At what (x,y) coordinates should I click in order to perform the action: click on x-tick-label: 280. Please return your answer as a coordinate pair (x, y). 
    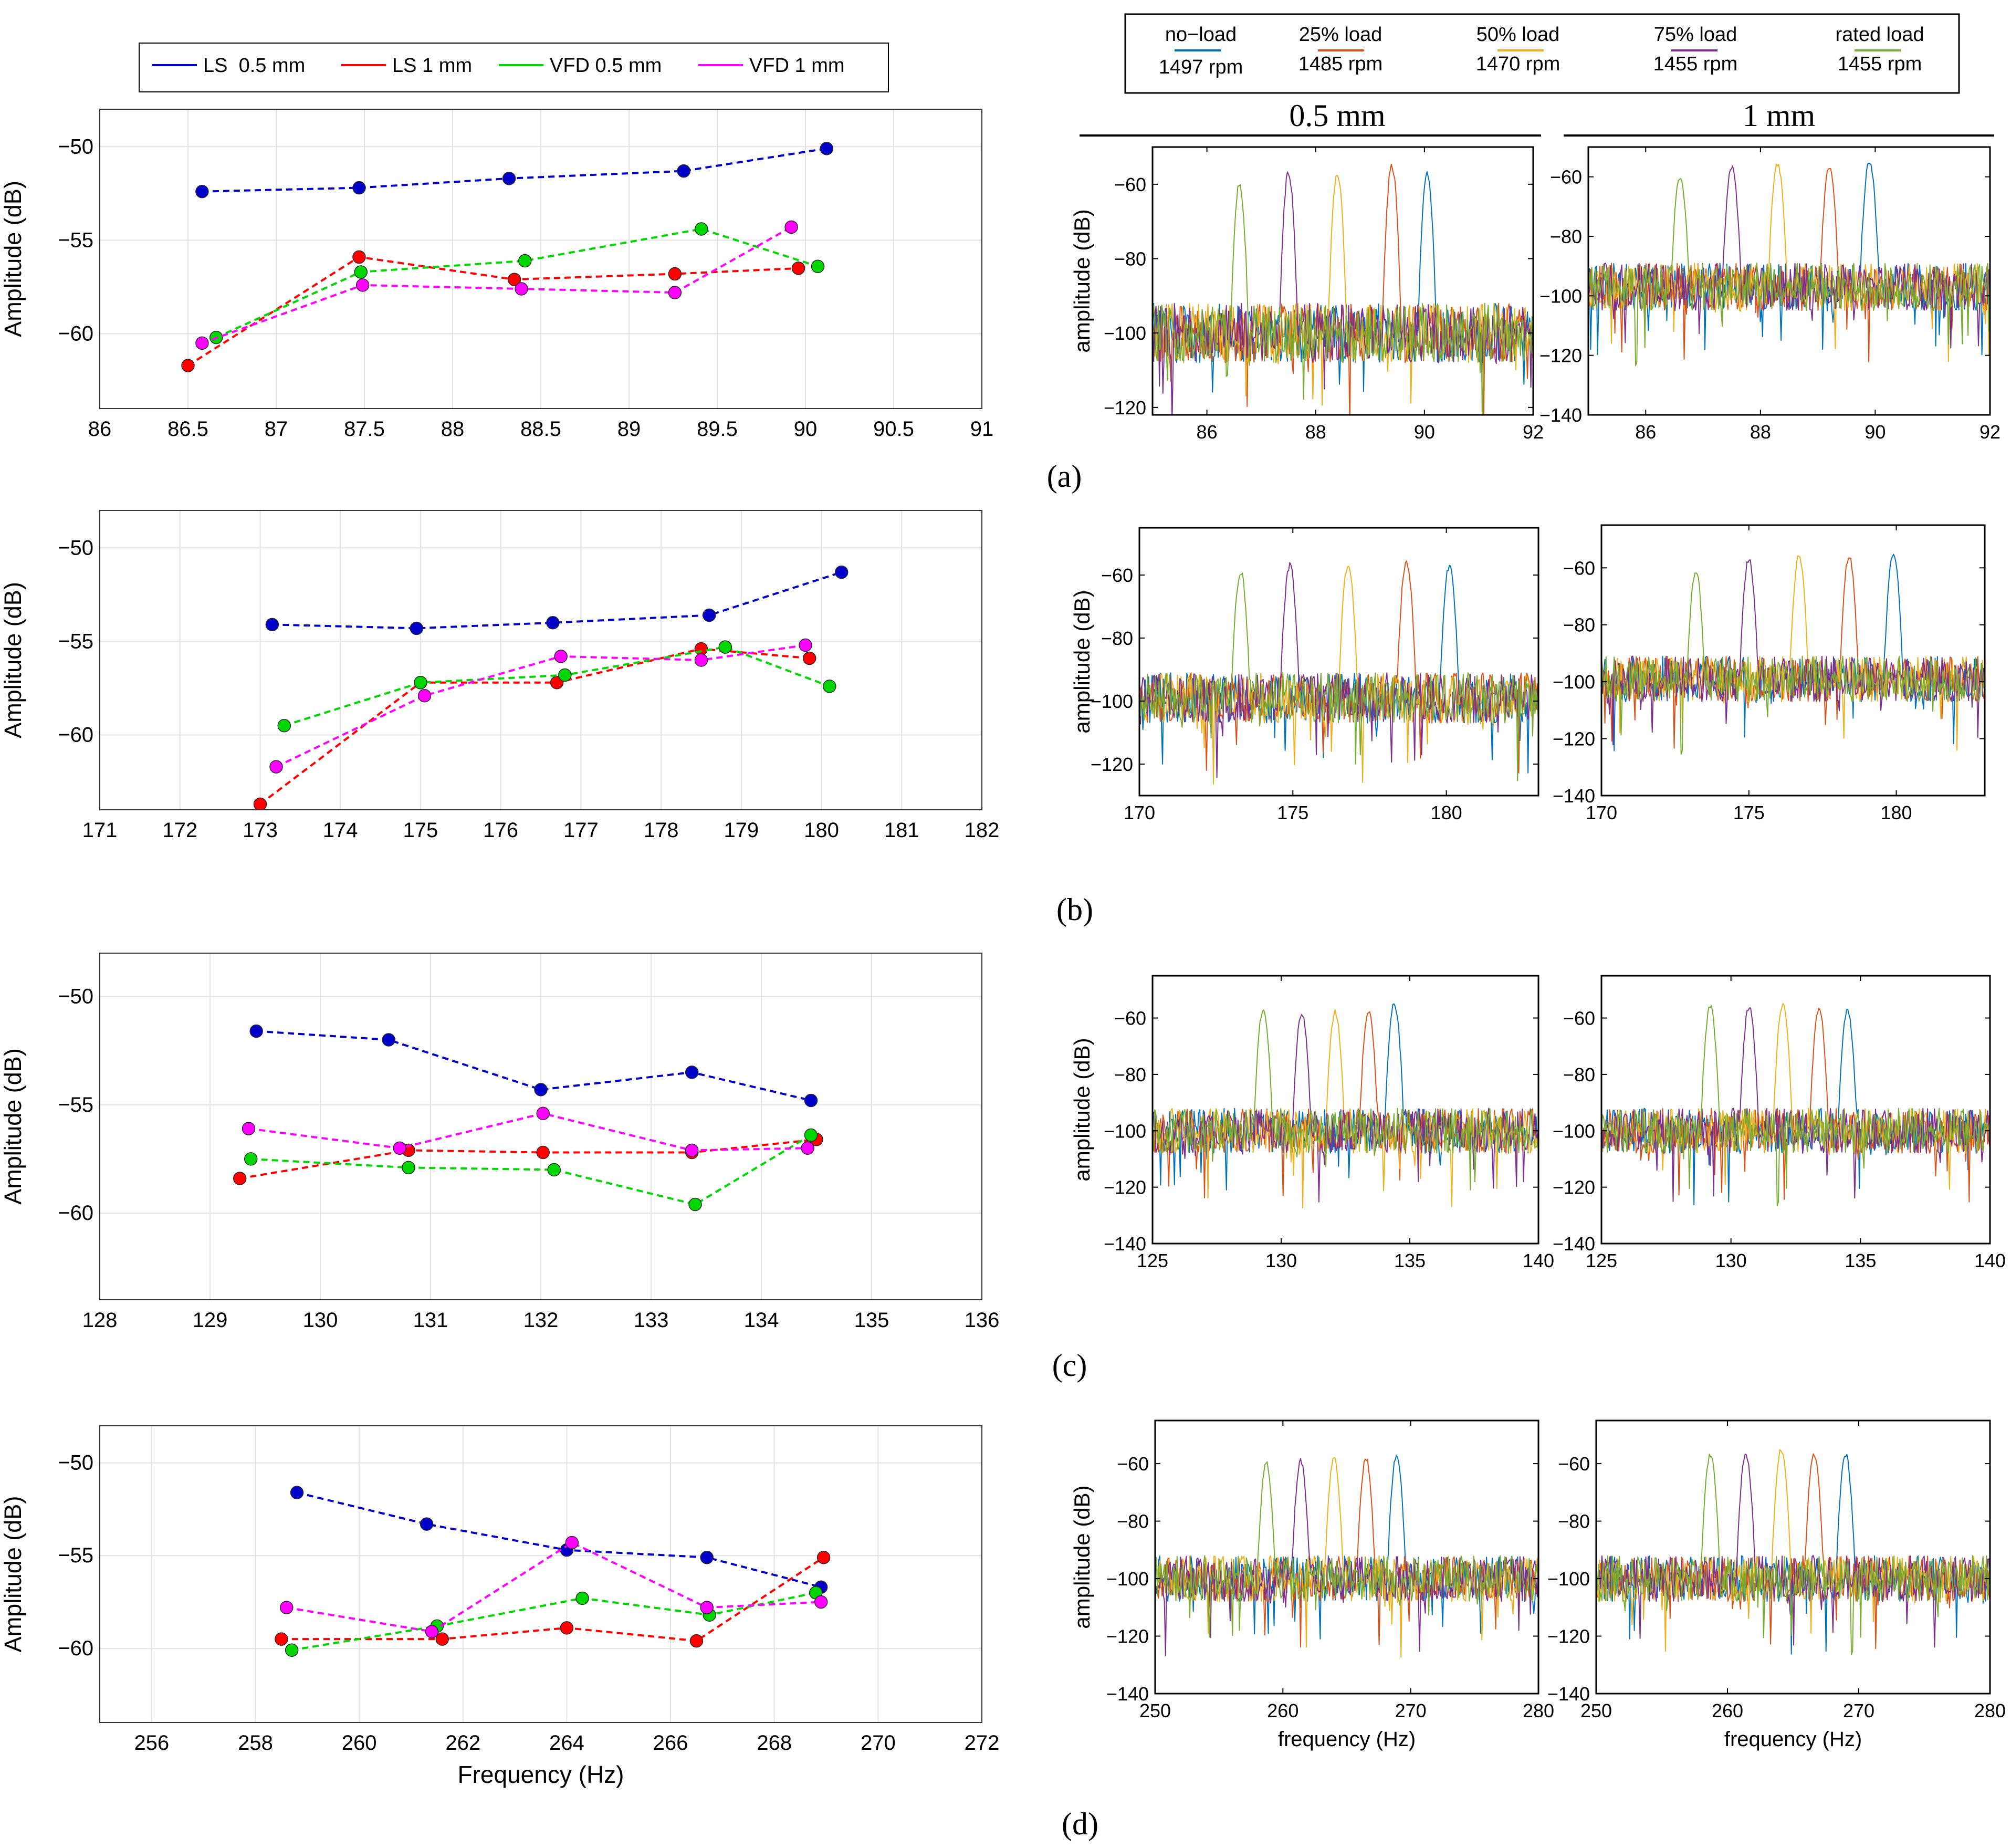
    Looking at the image, I should click on (1990, 1711).